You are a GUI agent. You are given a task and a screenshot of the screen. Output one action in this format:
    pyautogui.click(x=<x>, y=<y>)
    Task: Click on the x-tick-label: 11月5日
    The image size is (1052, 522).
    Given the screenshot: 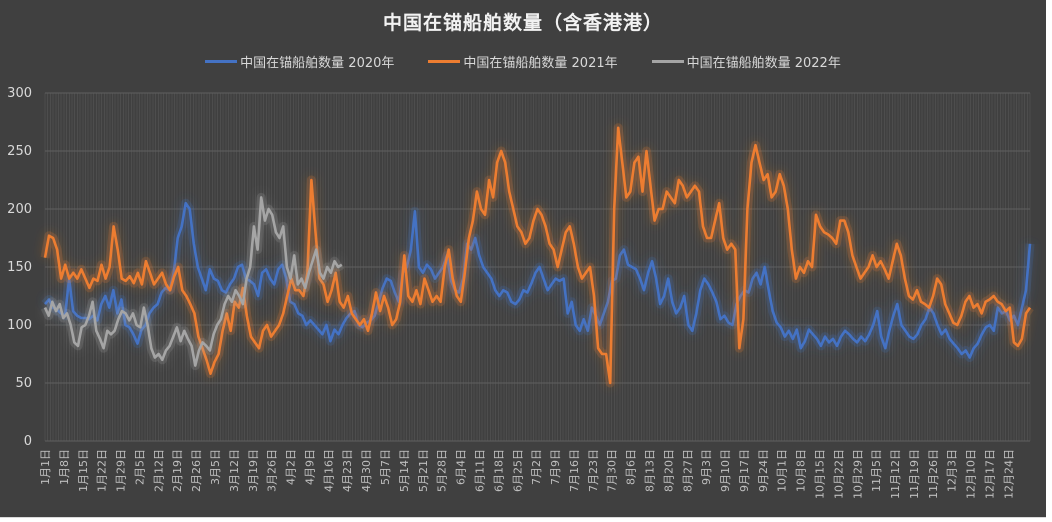 What is the action you would take?
    pyautogui.click(x=876, y=470)
    